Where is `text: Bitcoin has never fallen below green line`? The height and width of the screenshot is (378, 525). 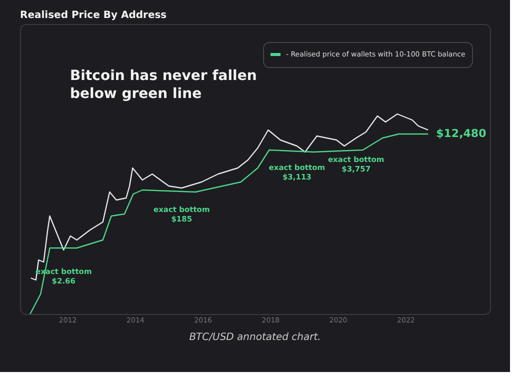 text: Bitcoin has never fallen below green line is located at coordinates (163, 85).